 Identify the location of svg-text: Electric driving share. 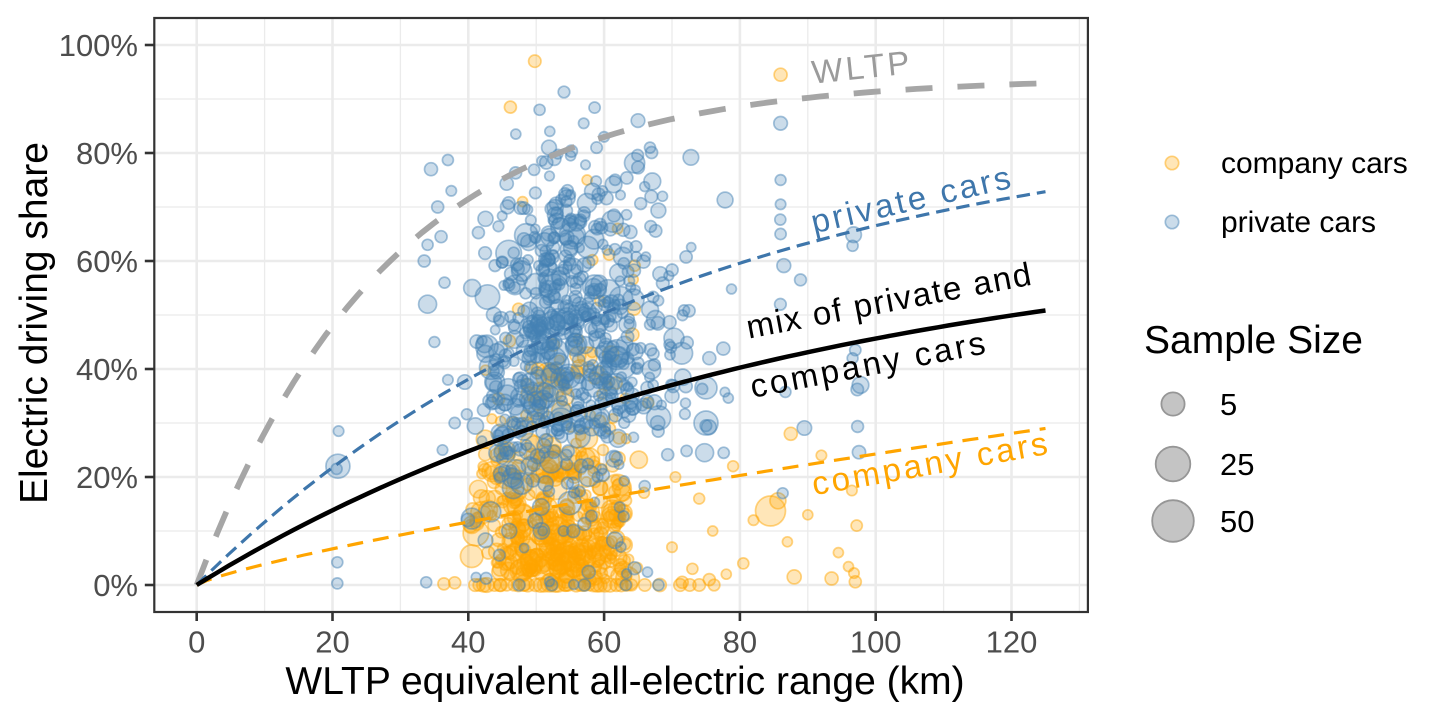
(34, 323).